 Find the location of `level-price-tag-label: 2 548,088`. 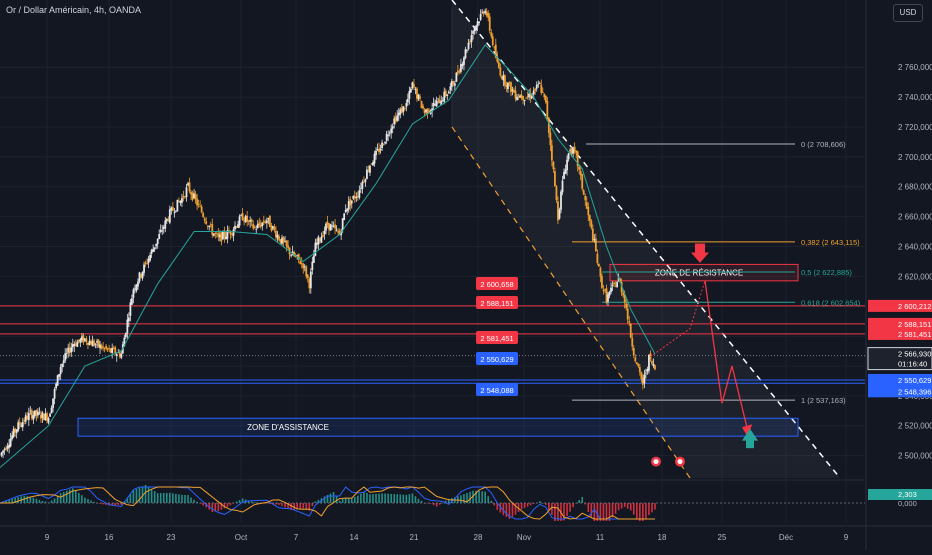

level-price-tag-label: 2 548,088 is located at coordinates (496, 390).